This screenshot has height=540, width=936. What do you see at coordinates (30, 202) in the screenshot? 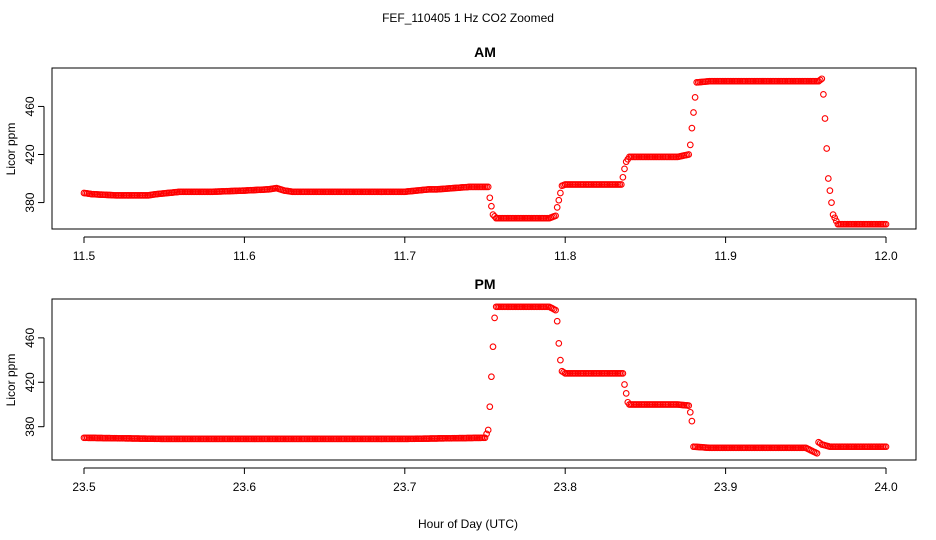
I see `am-y-tick-label: 380` at bounding box center [30, 202].